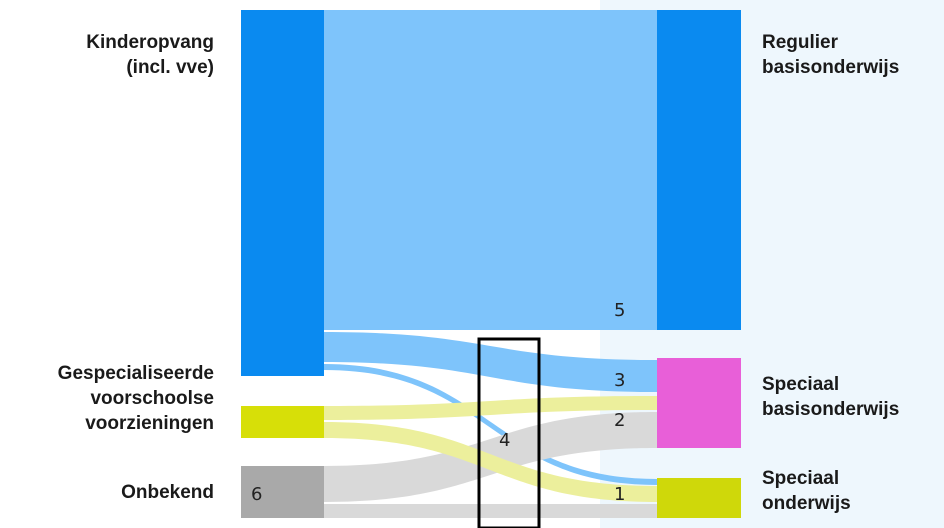  What do you see at coordinates (619, 310) in the screenshot?
I see `number-5: 5` at bounding box center [619, 310].